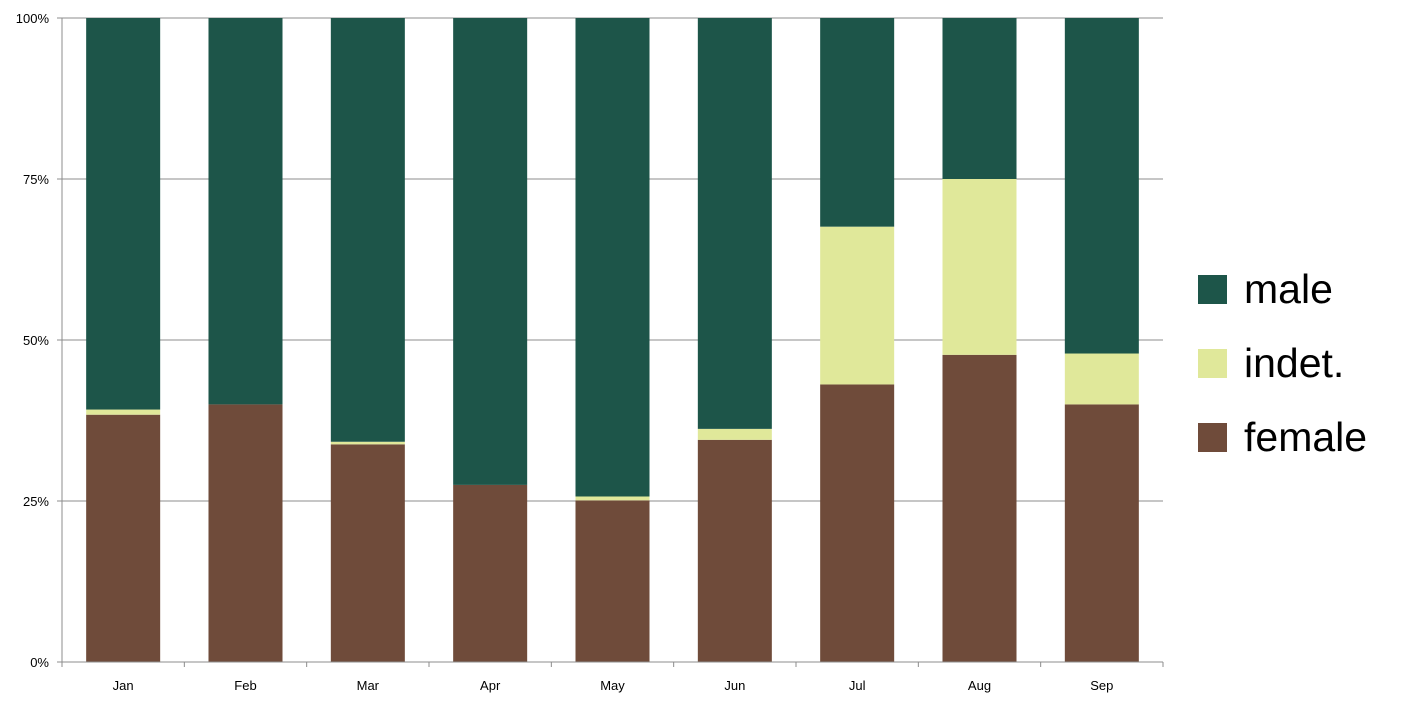 Image resolution: width=1408 pixels, height=704 pixels. I want to click on bar-male-jun, so click(734, 223).